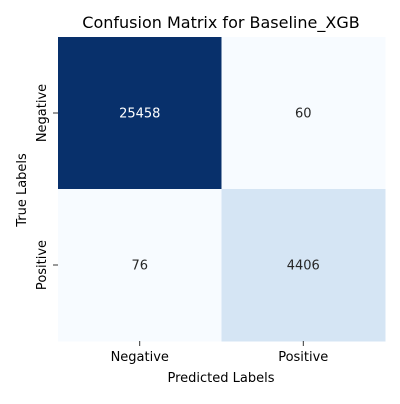 The width and height of the screenshot is (400, 404). What do you see at coordinates (46, 187) in the screenshot?
I see `y-axis-ticks: Negative Positive` at bounding box center [46, 187].